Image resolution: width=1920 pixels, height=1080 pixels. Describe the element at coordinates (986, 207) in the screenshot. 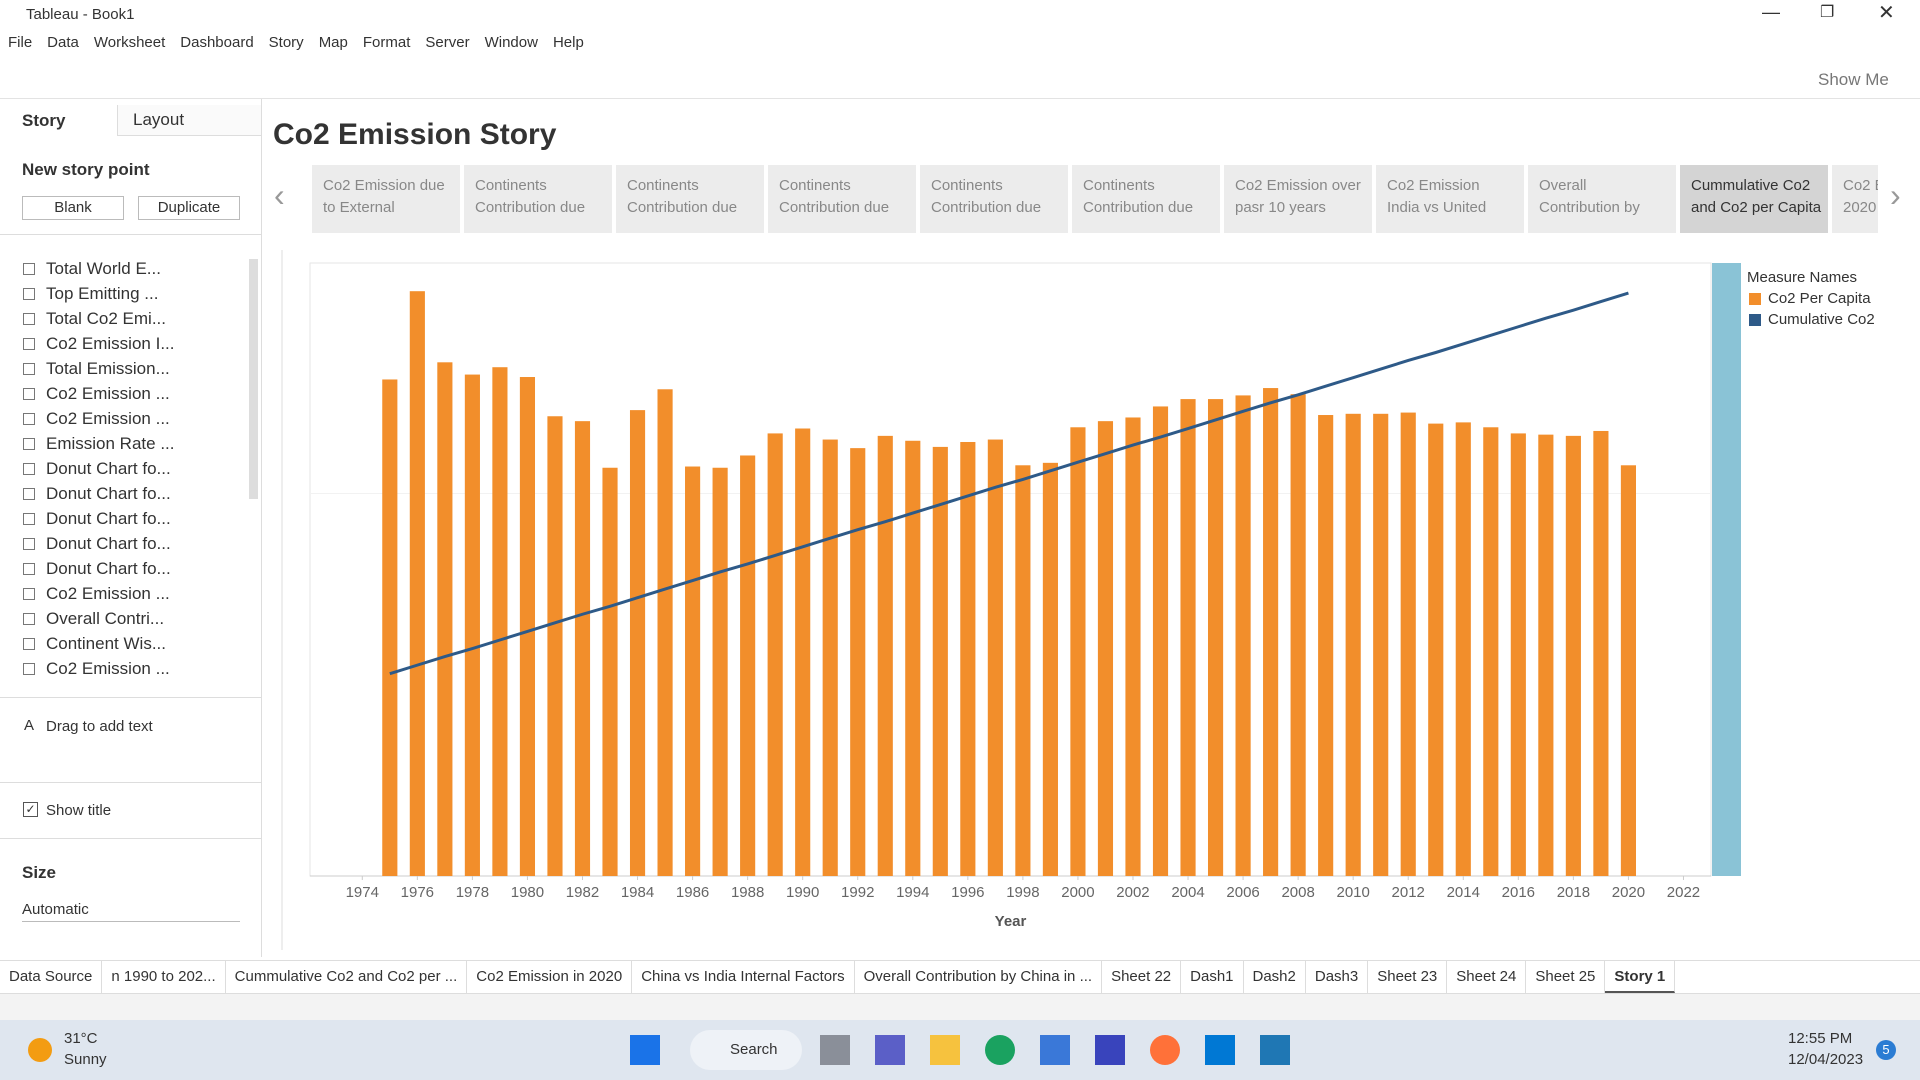

I see `story-point-caption: Contribution due` at that location.